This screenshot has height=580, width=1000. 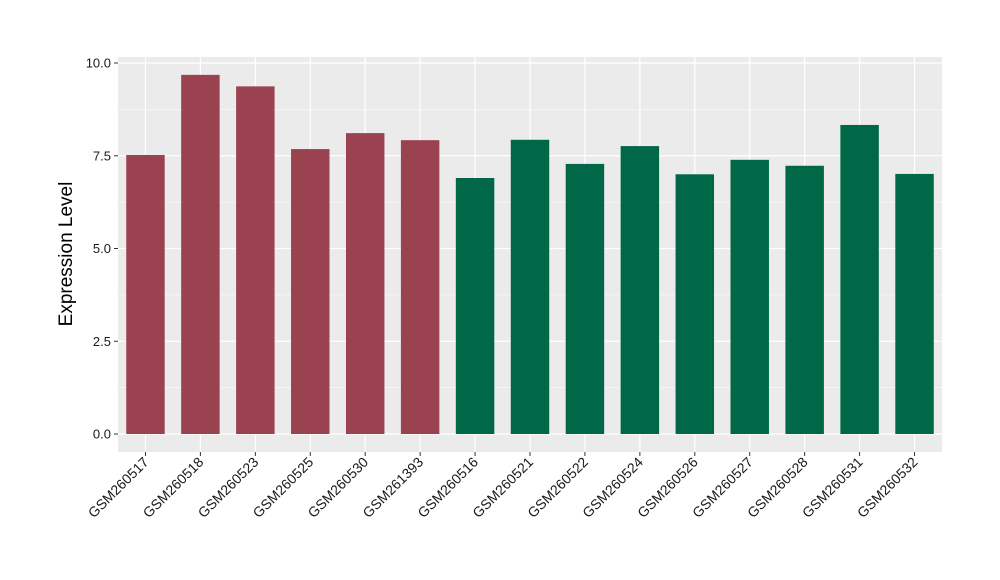 I want to click on y-axis-title: Expression Level, so click(x=66, y=254).